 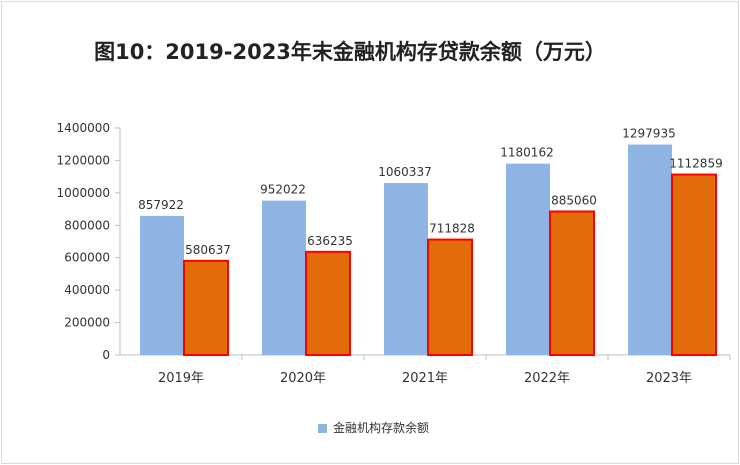 I want to click on y-tick-label: 1400000, so click(x=83, y=128).